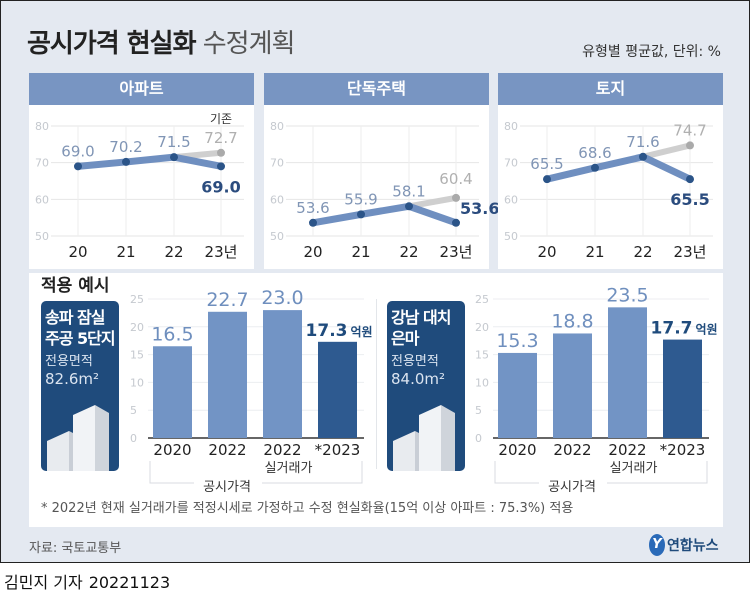 Image resolution: width=750 pixels, height=595 pixels. What do you see at coordinates (651, 52) in the screenshot?
I see `unit-note: 유형별 평균값, 단위: %` at bounding box center [651, 52].